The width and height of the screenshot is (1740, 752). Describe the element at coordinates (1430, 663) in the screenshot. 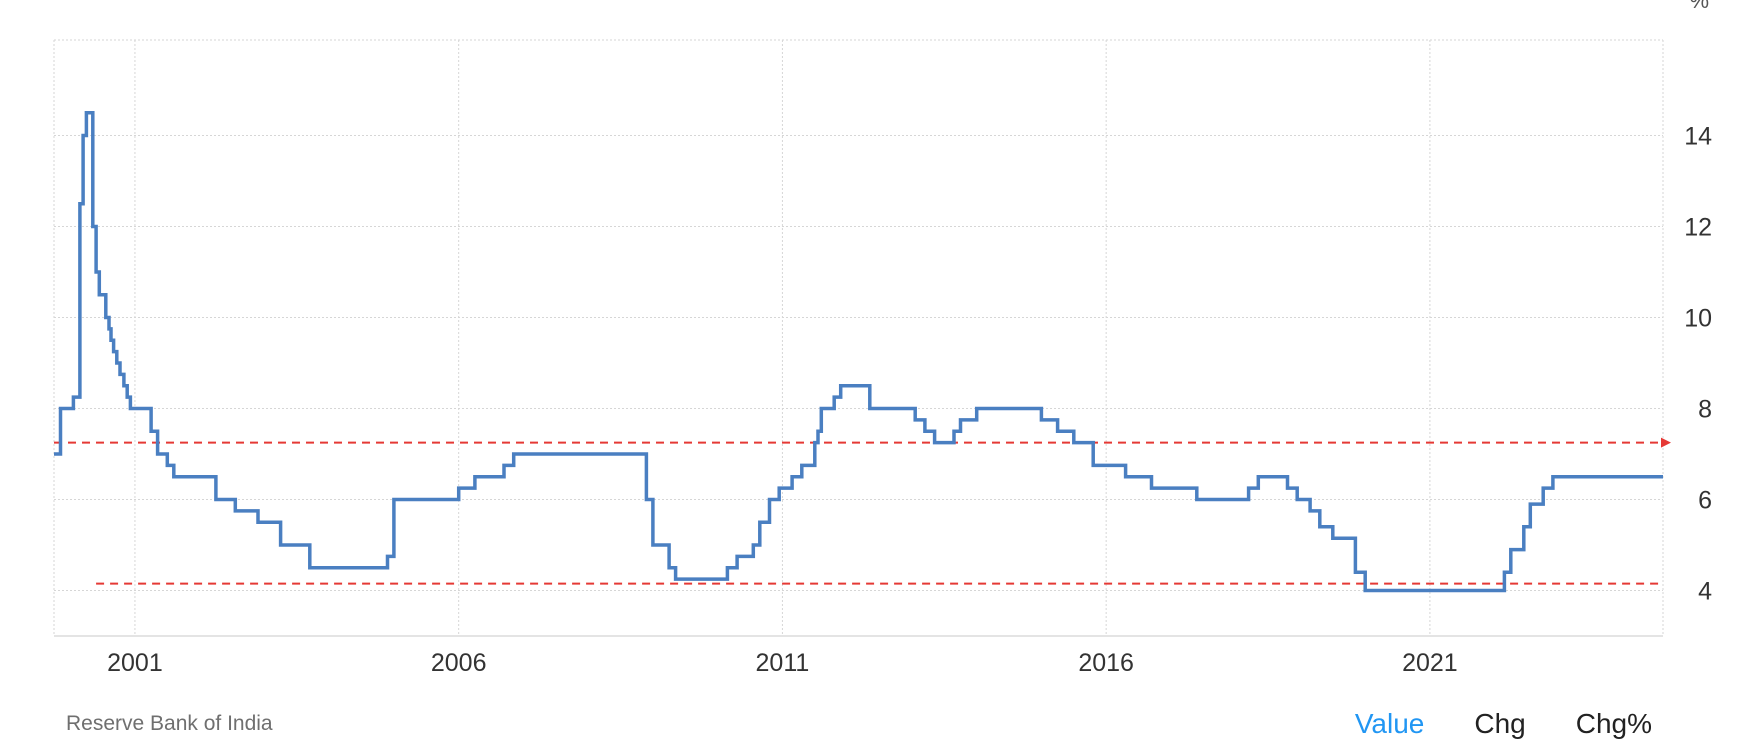

I see `x-tick-label: 2021` at that location.